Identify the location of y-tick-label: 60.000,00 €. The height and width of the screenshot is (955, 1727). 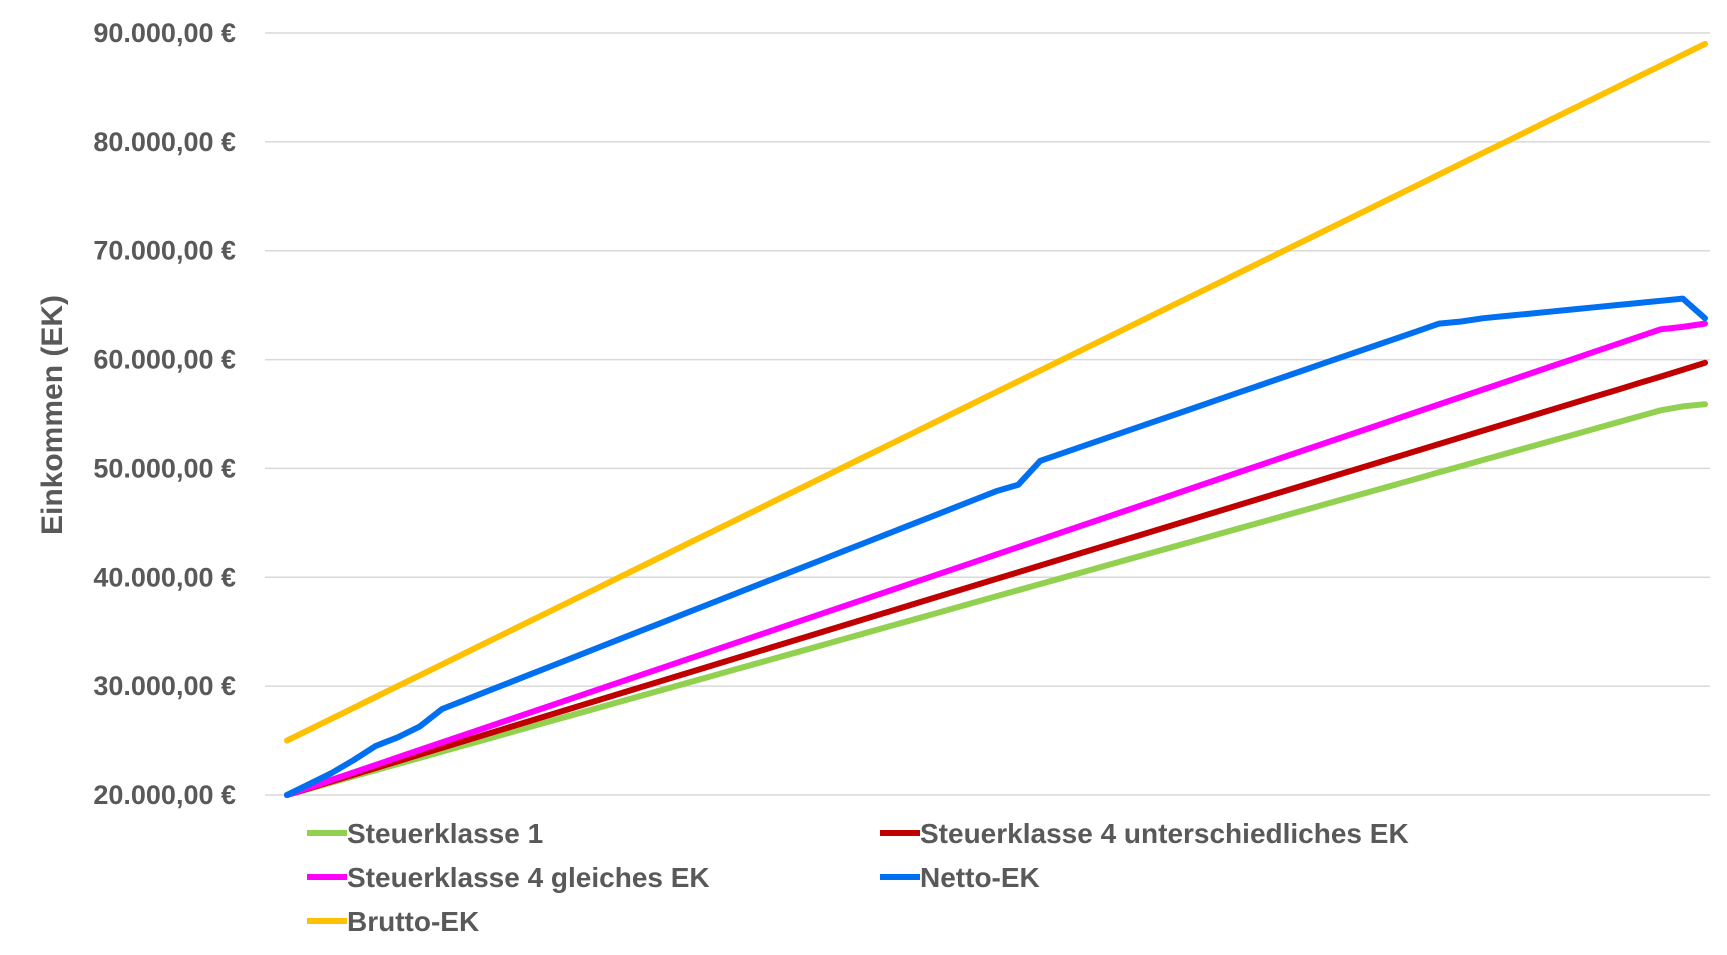
(164, 360).